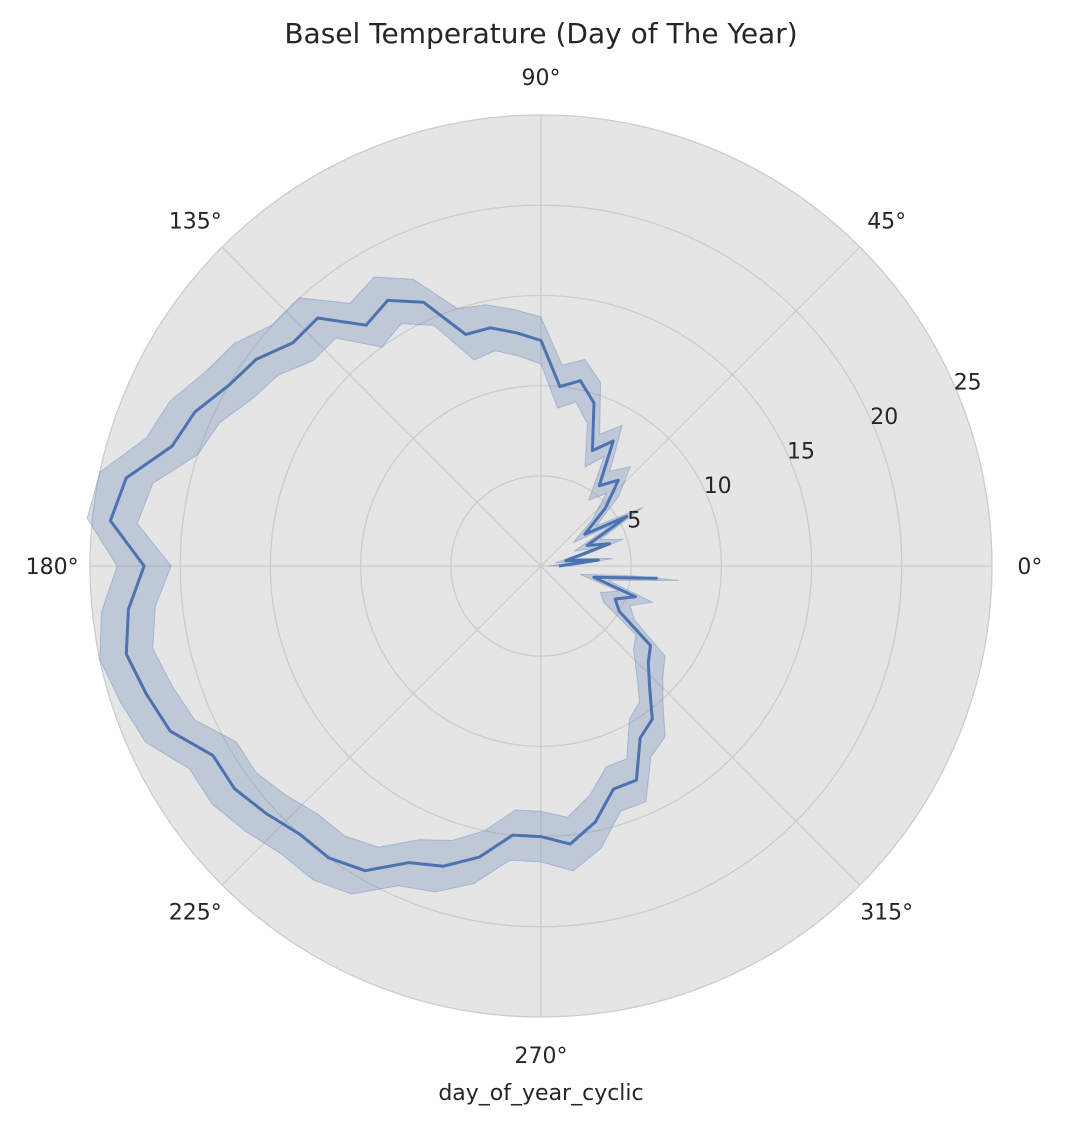  What do you see at coordinates (634, 521) in the screenshot?
I see `r-tick-label: 5` at bounding box center [634, 521].